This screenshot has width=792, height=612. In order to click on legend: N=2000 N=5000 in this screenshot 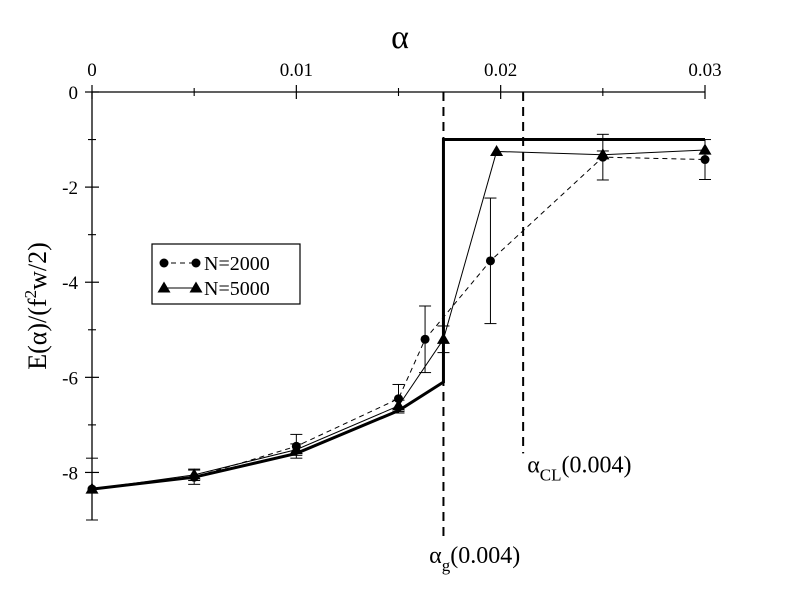, I will do `click(226, 274)`.